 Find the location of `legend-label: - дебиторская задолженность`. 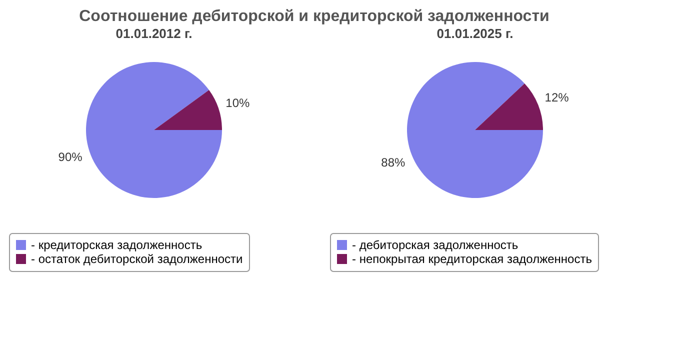

legend-label: - дебиторская задолженность is located at coordinates (435, 245).